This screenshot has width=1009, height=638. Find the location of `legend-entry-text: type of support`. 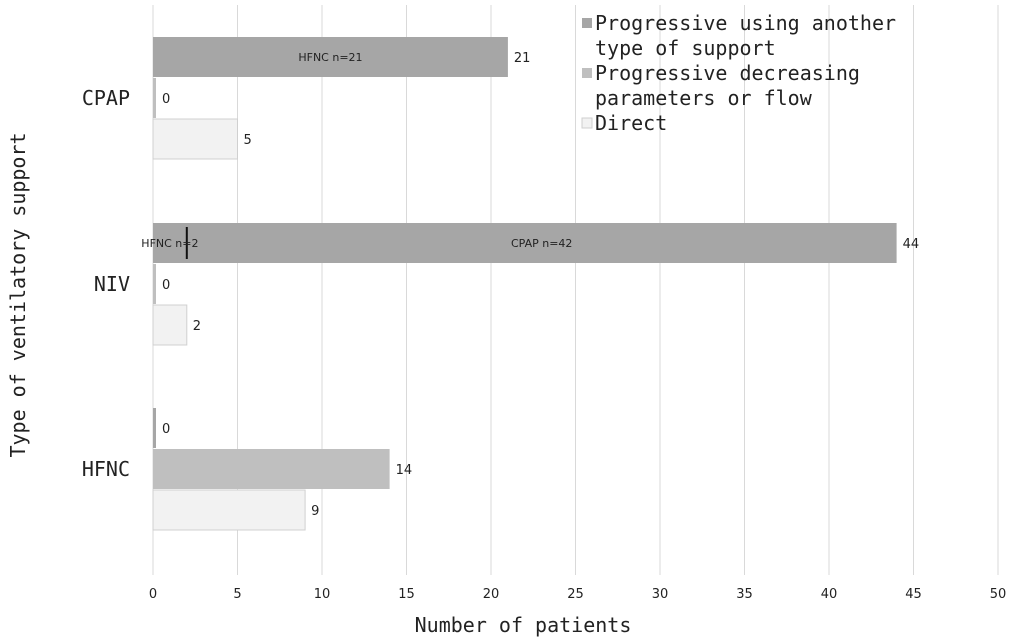

legend-entry-text: type of support is located at coordinates (685, 48).